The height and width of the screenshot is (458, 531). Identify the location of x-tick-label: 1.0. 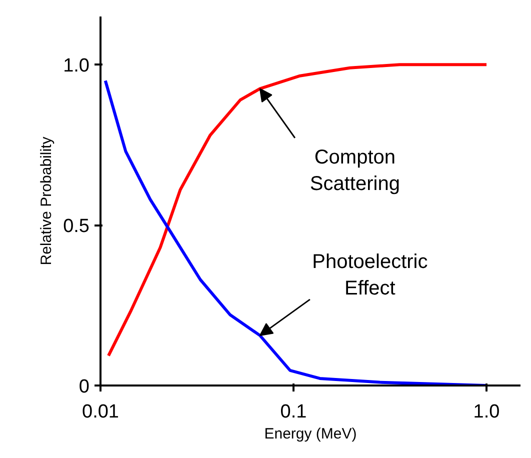
(486, 412).